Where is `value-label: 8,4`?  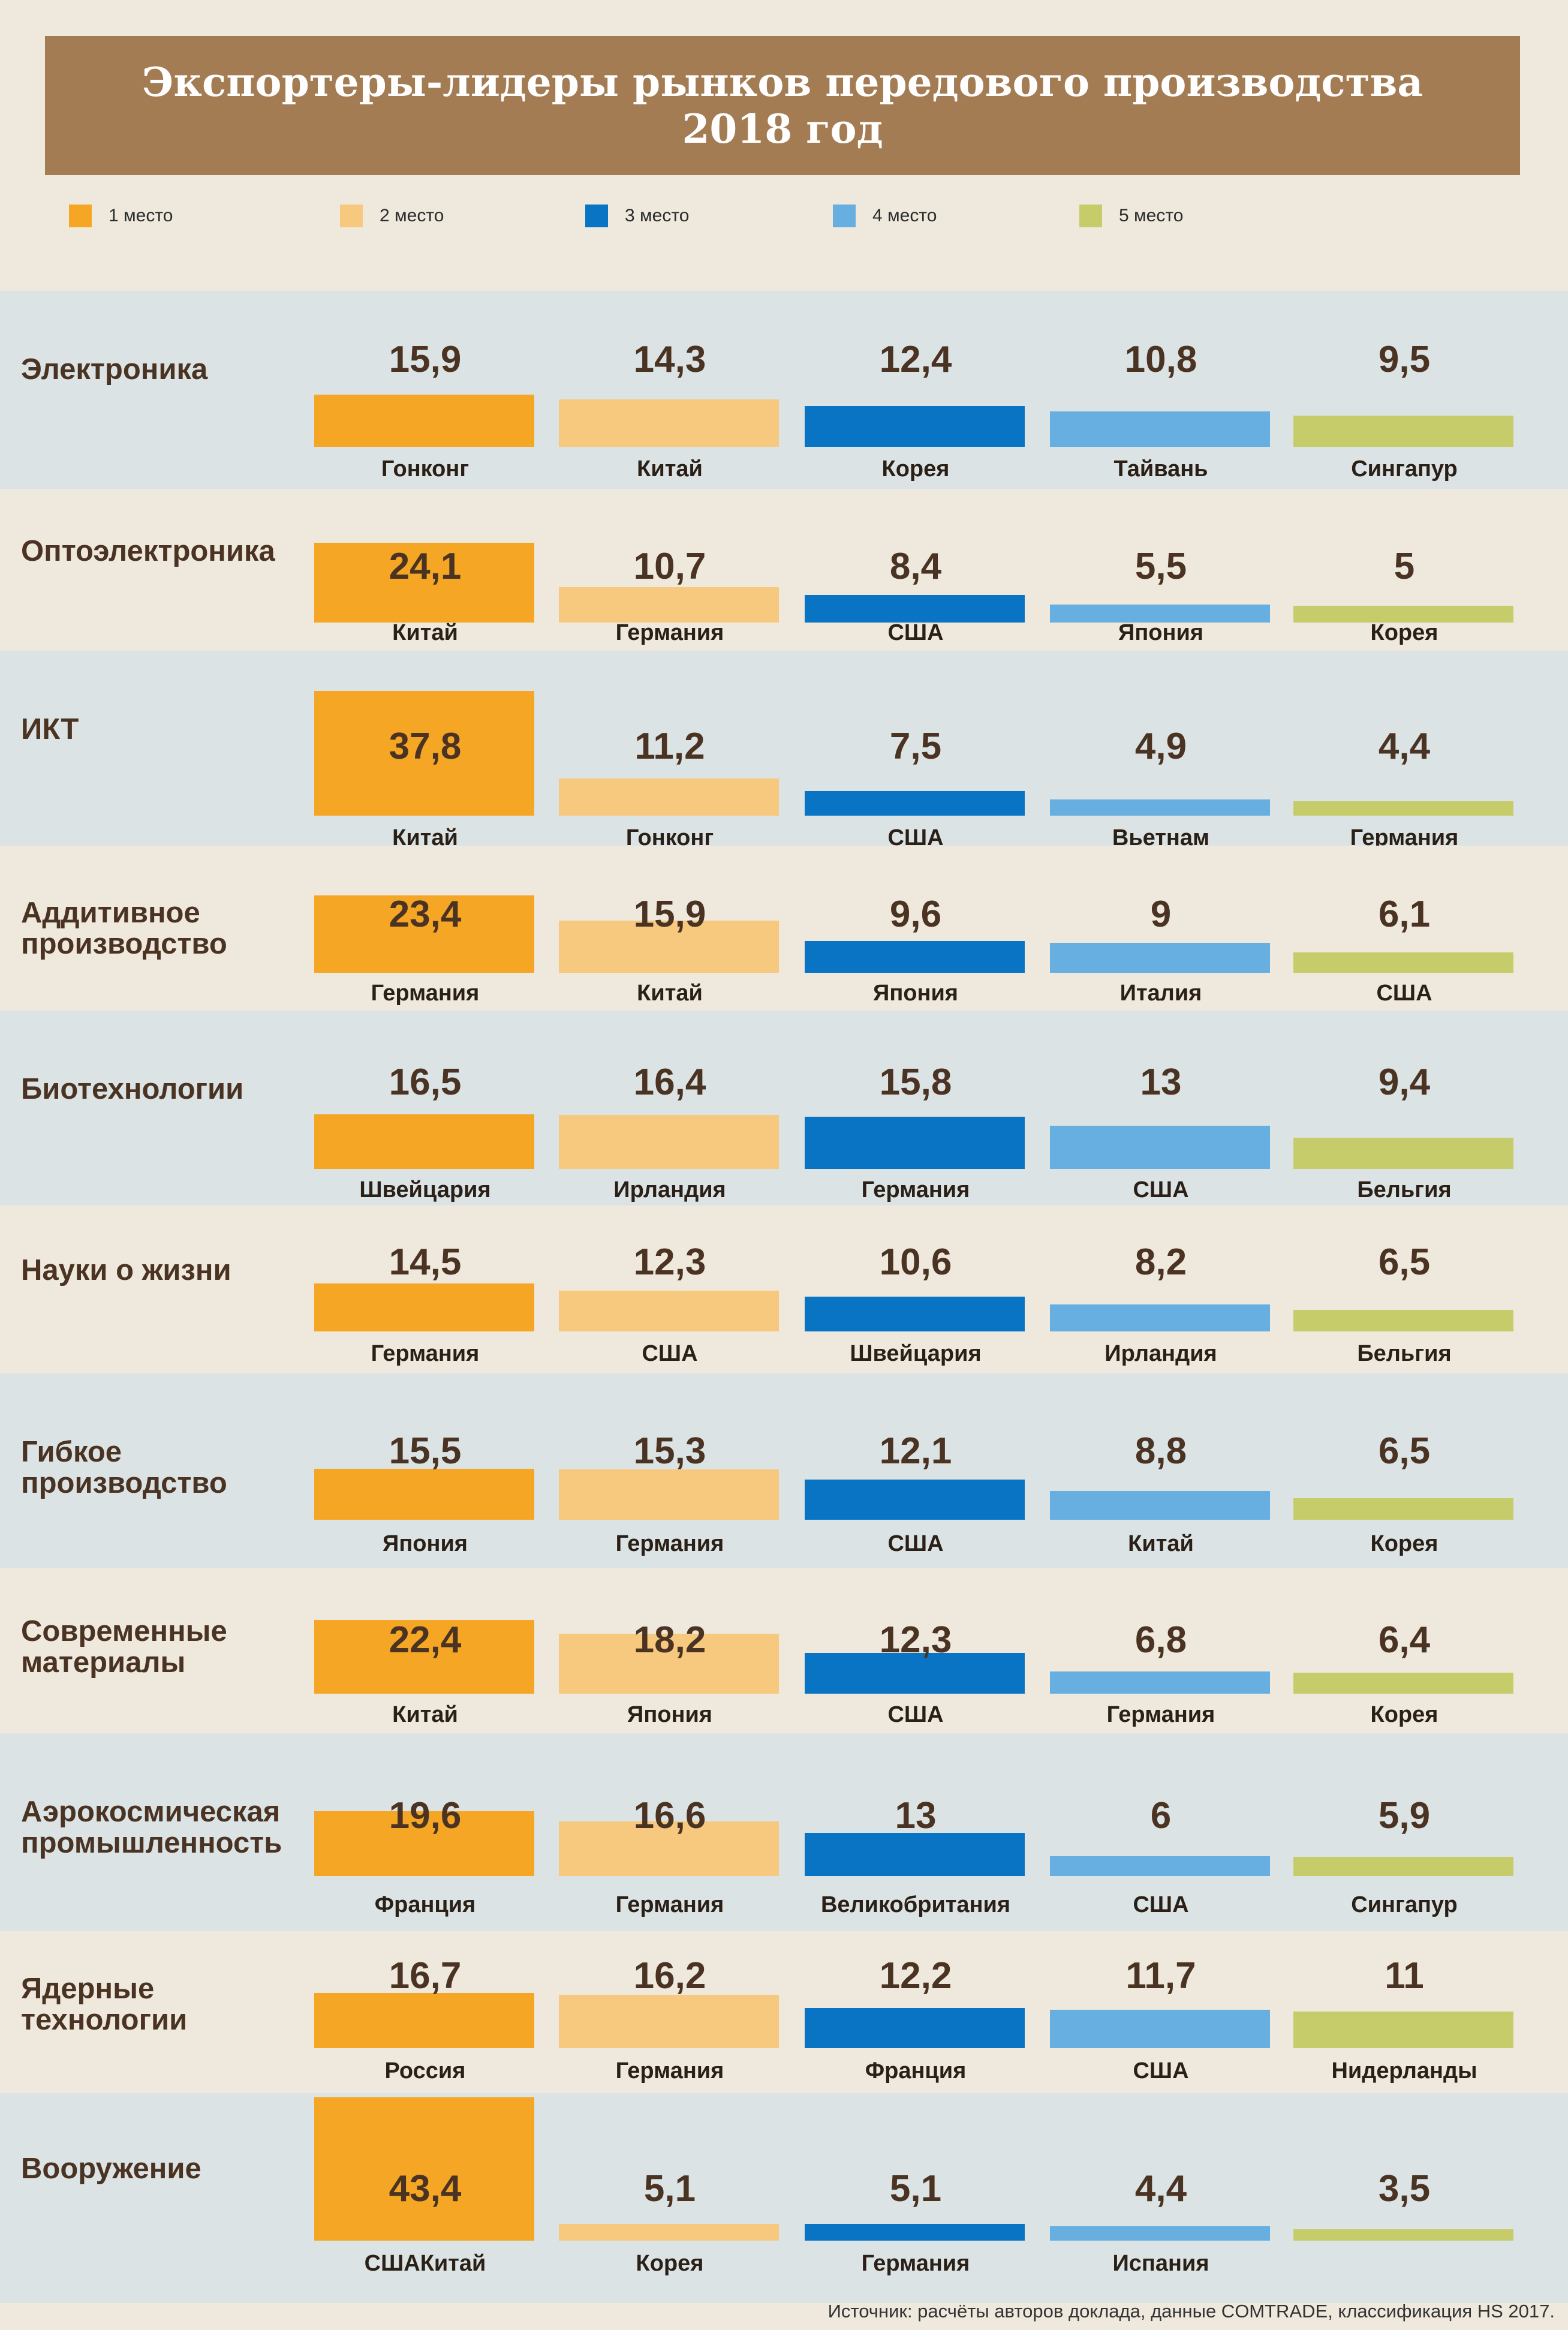
value-label: 8,4 is located at coordinates (915, 566).